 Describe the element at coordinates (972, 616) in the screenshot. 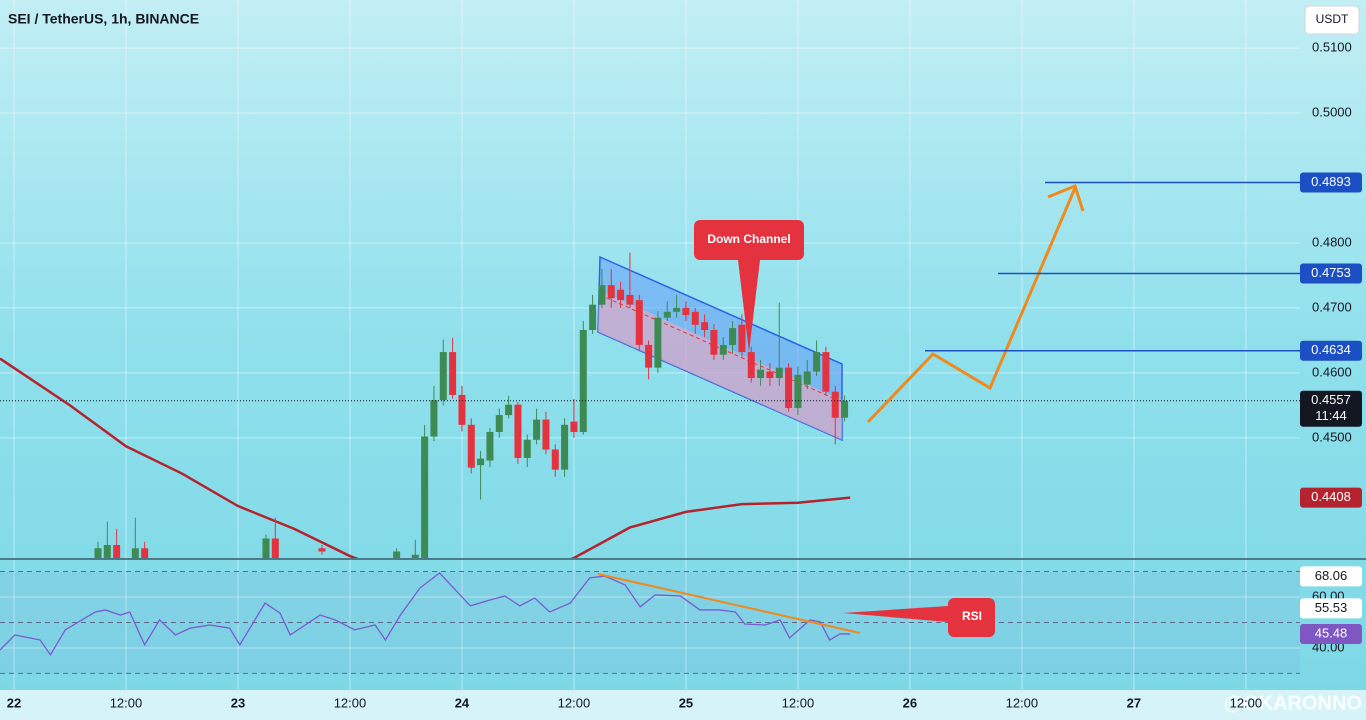

I see `callout-text: RSI` at that location.